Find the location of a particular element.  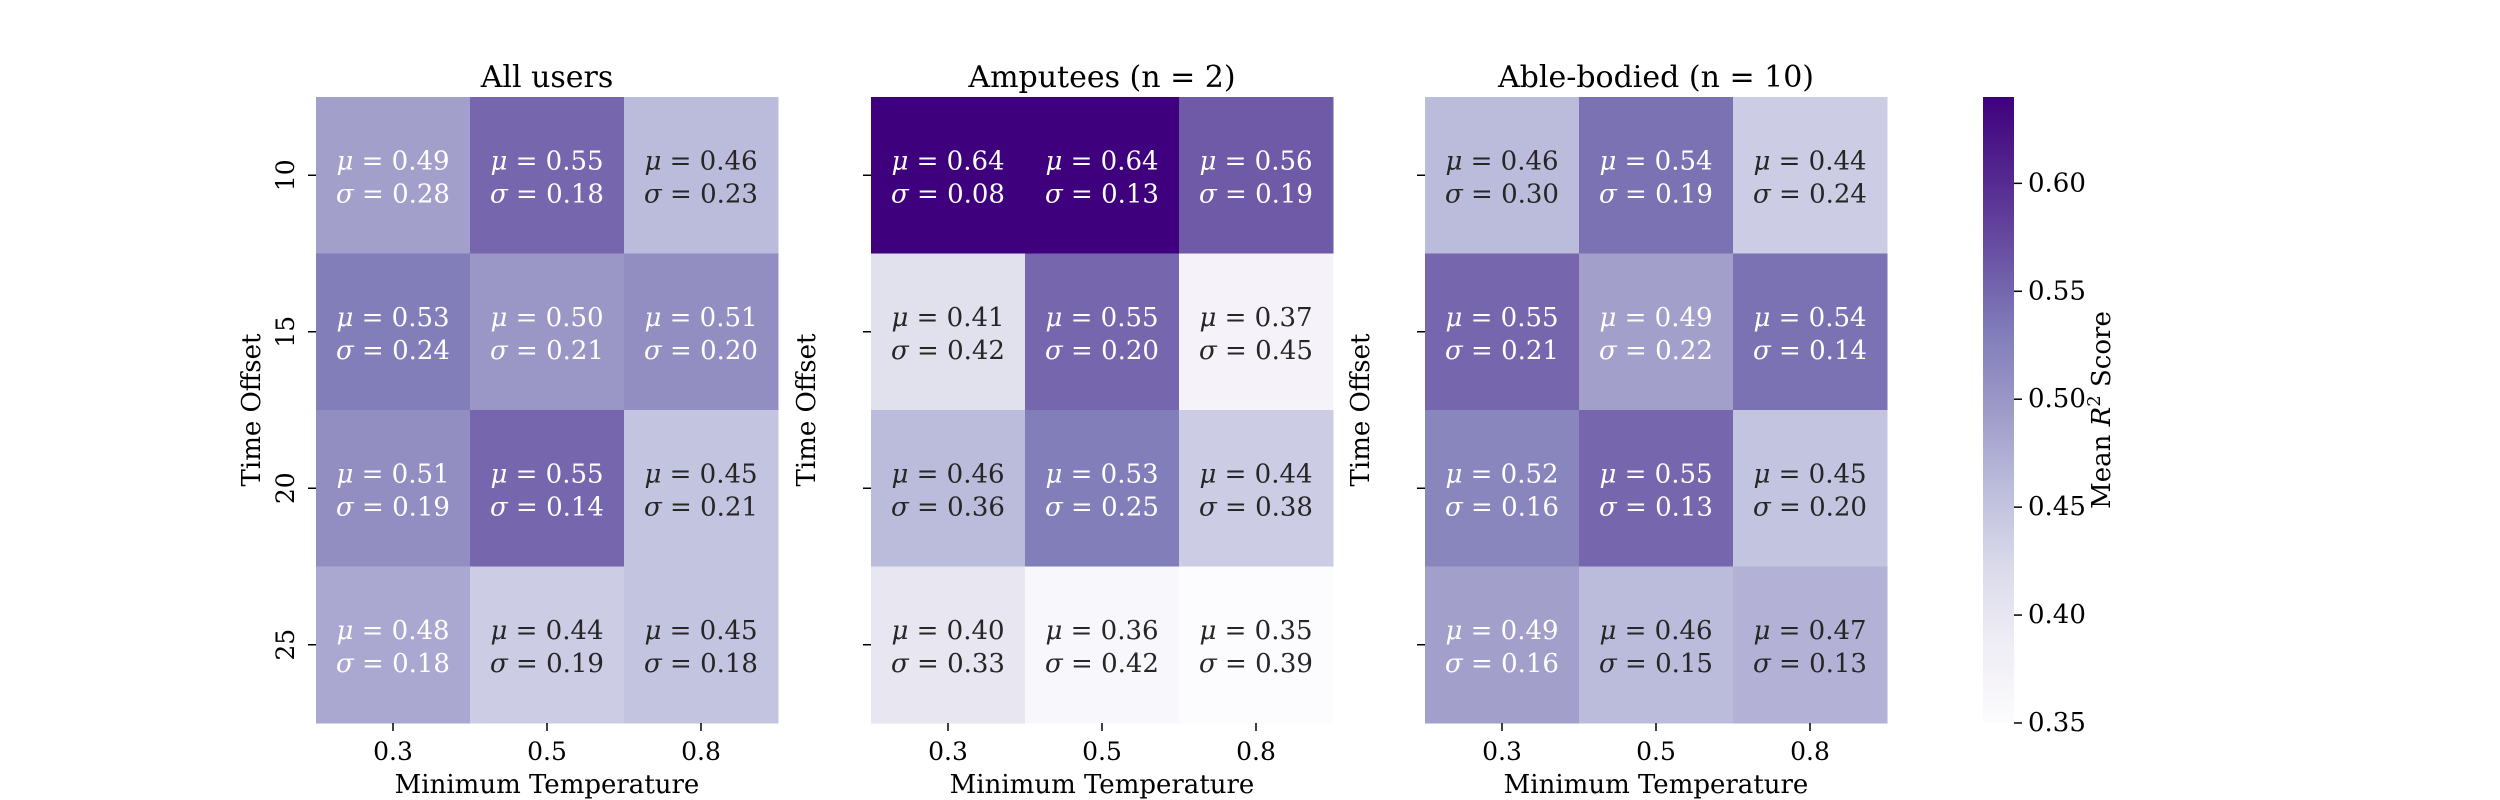

cell-mean-label: μ = 0.36 is located at coordinates (1101, 631).